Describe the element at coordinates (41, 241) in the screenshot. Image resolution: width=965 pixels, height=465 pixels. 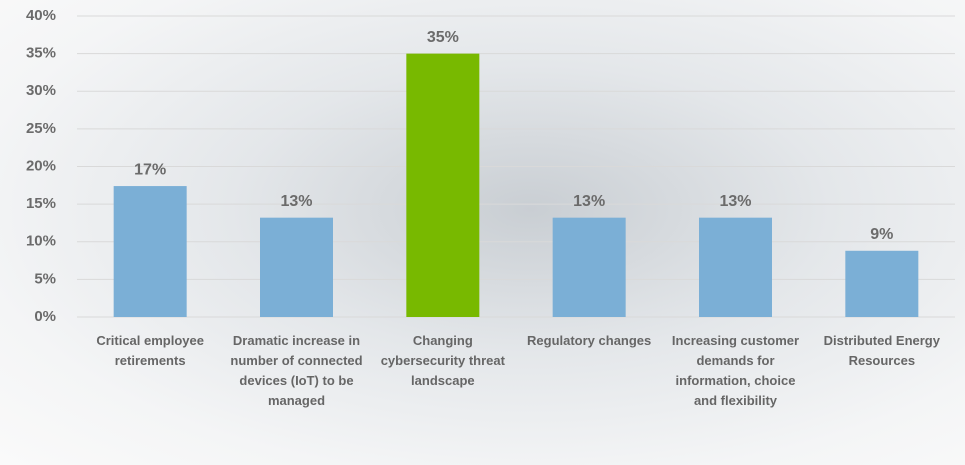
I see `y-tick-label: 10%` at that location.